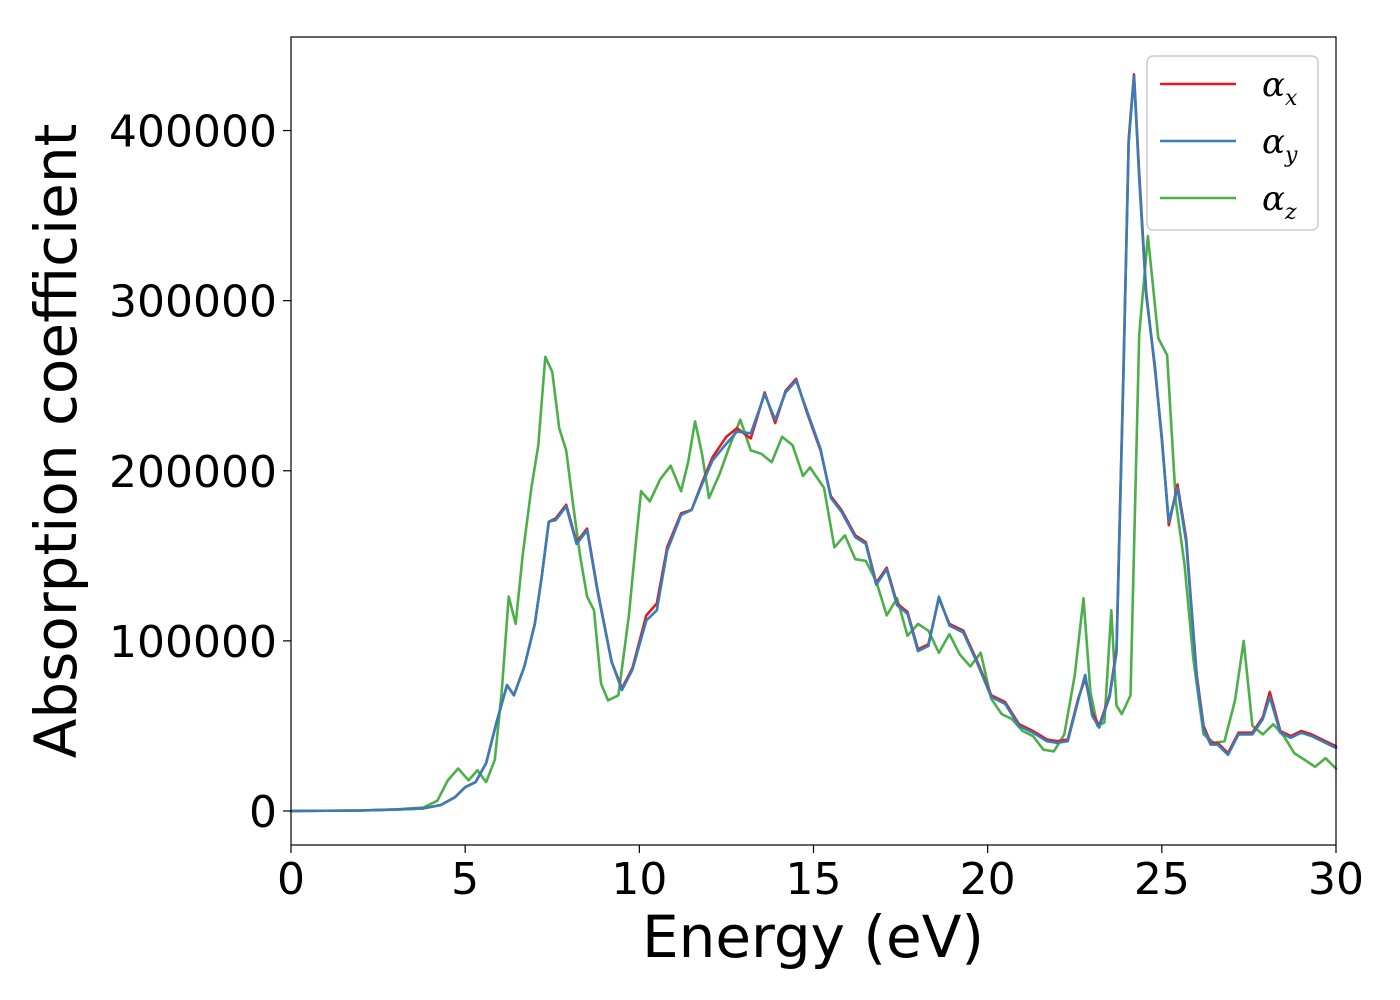 This screenshot has width=1400, height=1000. I want to click on x-tick-label: 0, so click(291, 879).